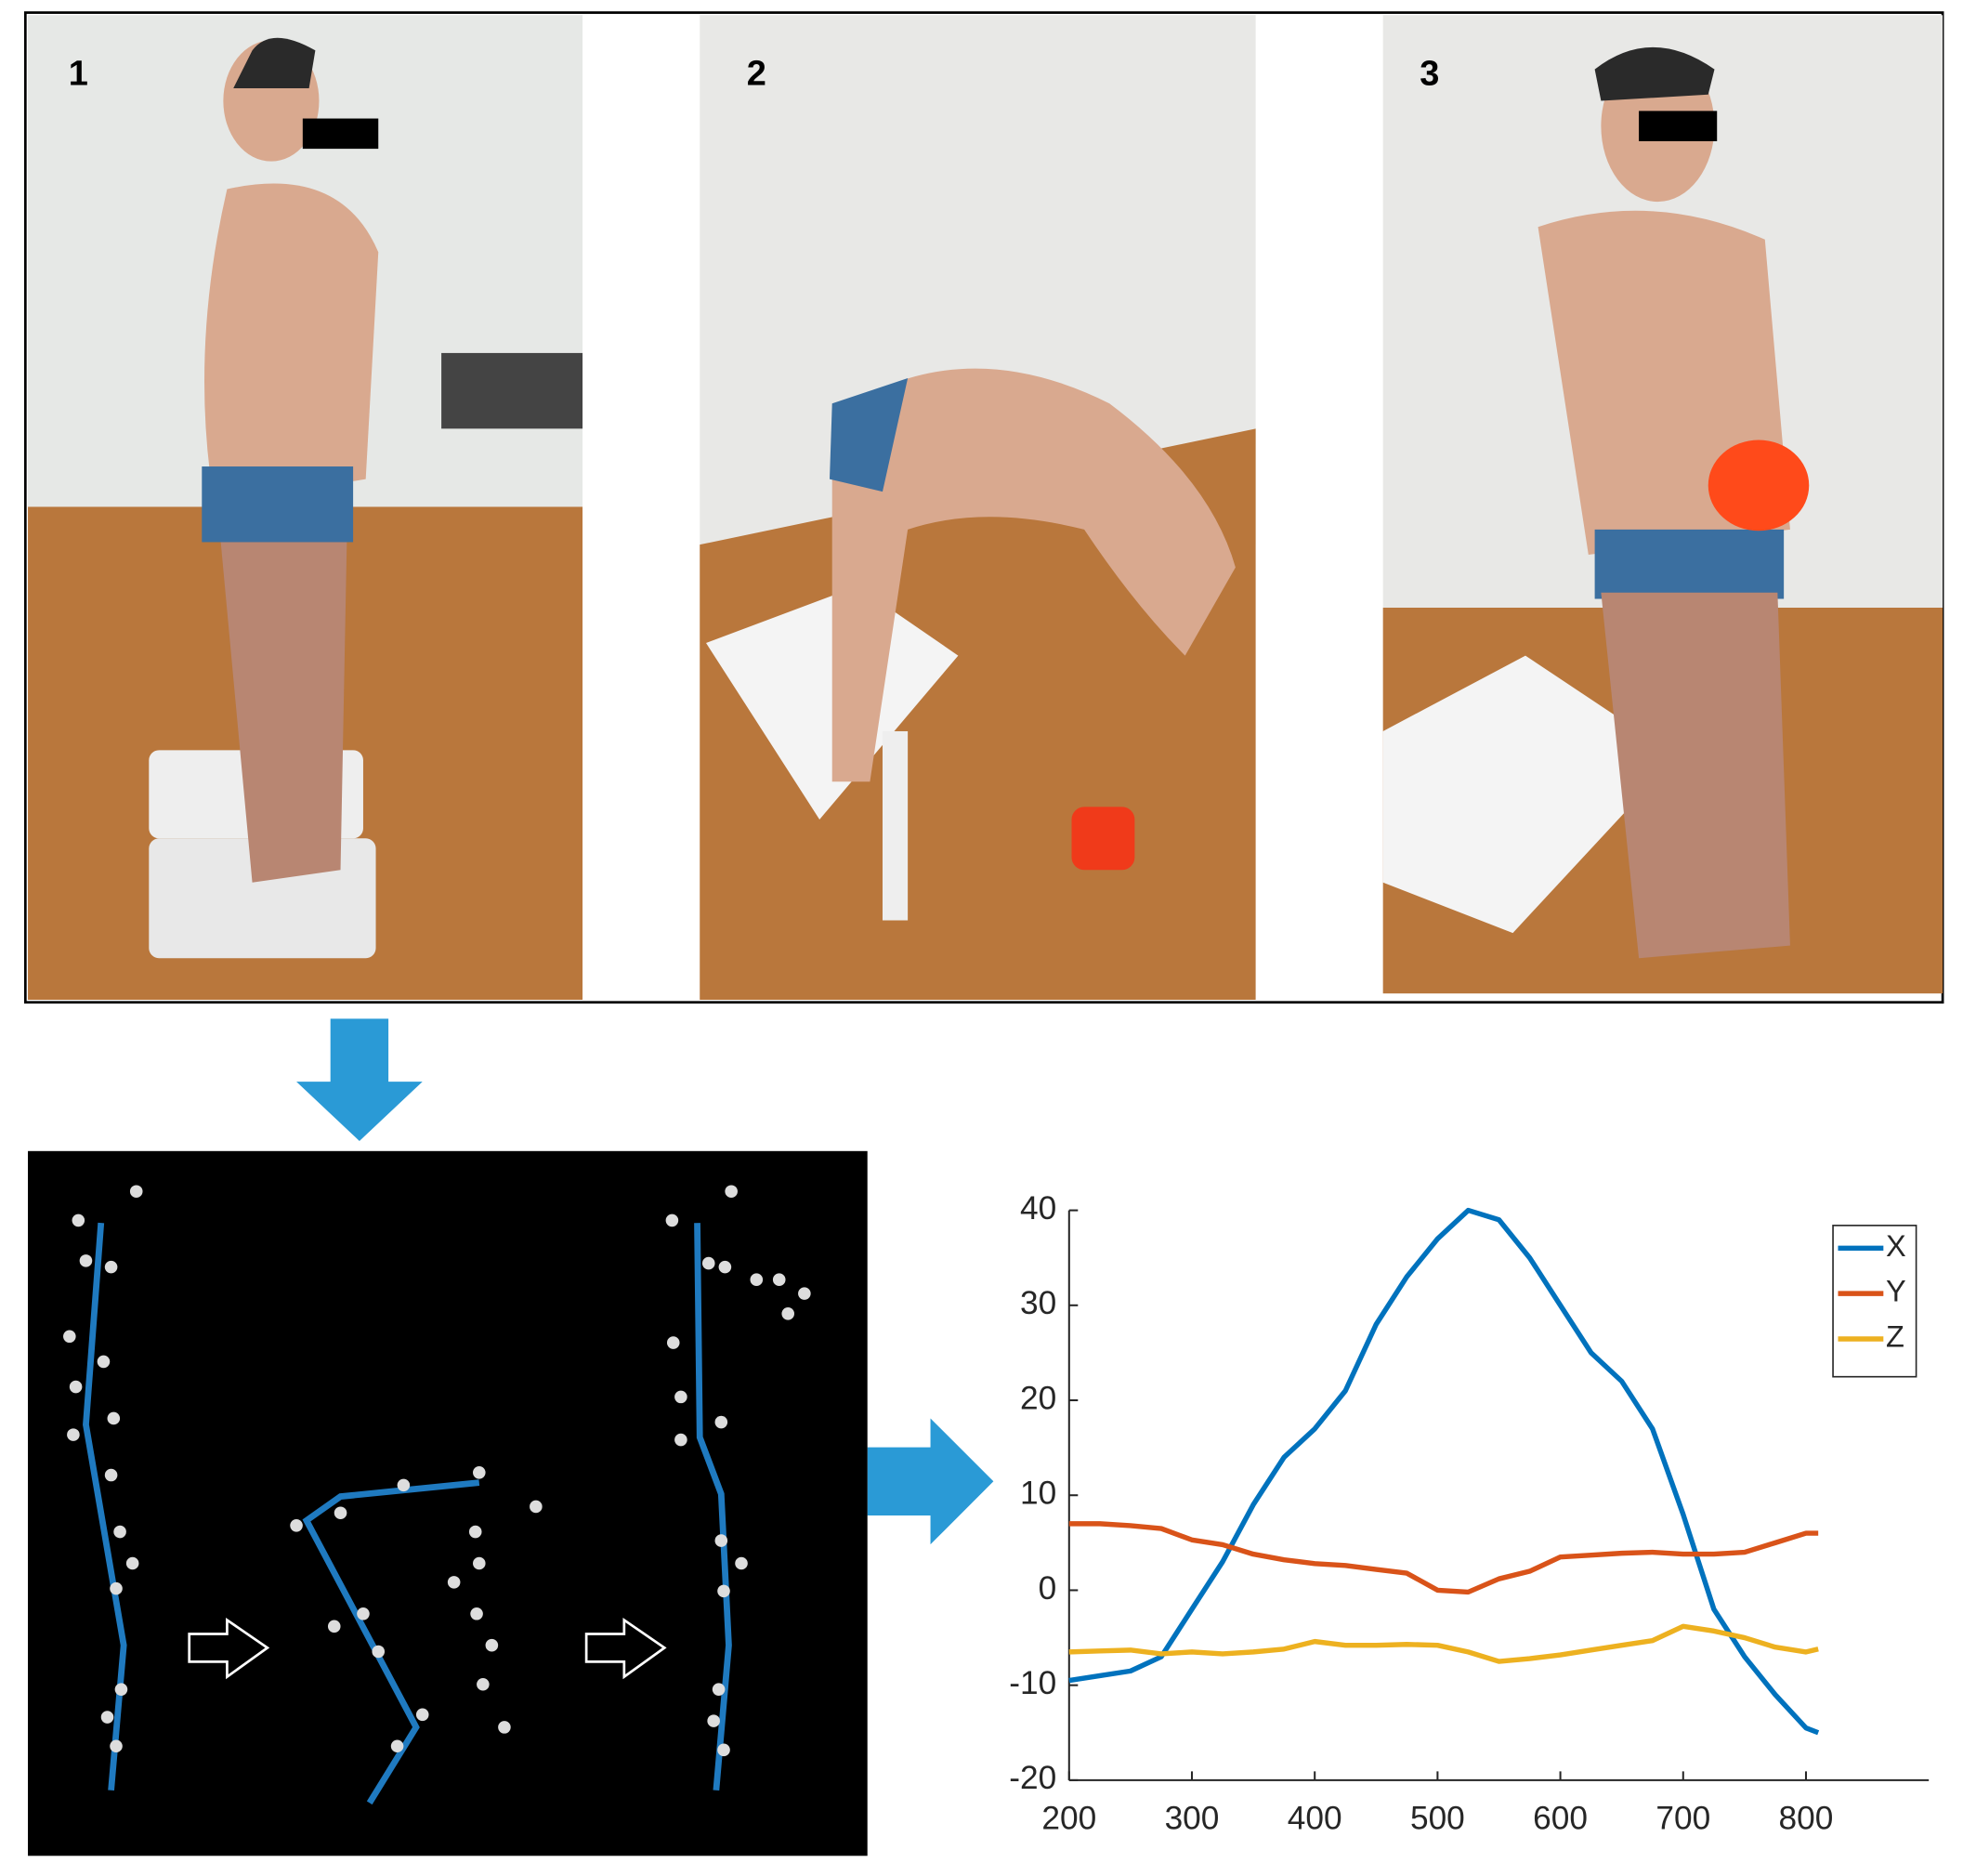 This screenshot has height=1876, width=1963. Describe the element at coordinates (1806, 1819) in the screenshot. I see `x-tick-label: 800` at that location.